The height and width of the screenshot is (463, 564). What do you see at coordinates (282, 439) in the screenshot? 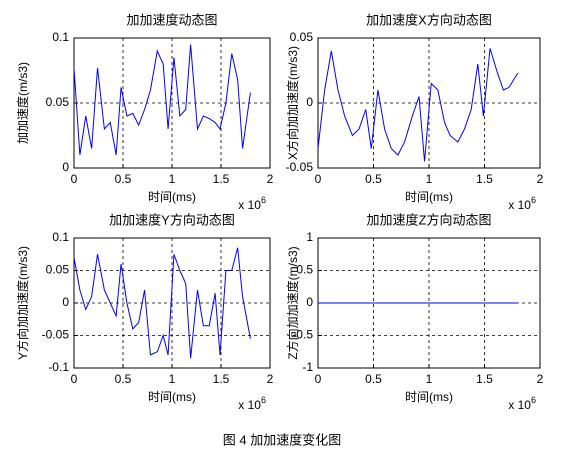
I see `caption: 图 4 加加速度变化图` at bounding box center [282, 439].